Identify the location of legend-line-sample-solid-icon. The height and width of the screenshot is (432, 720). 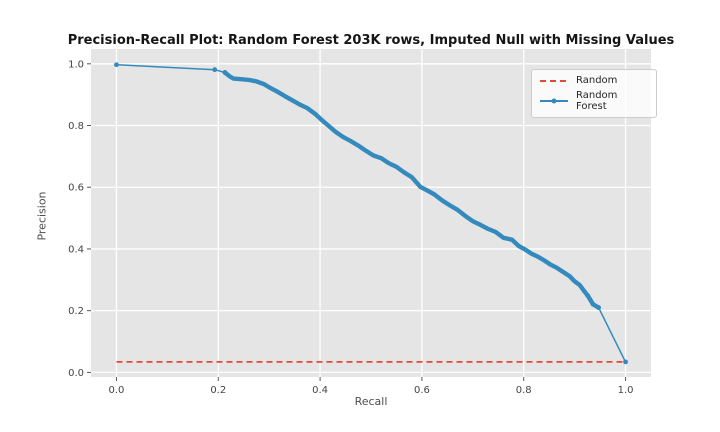
(554, 101).